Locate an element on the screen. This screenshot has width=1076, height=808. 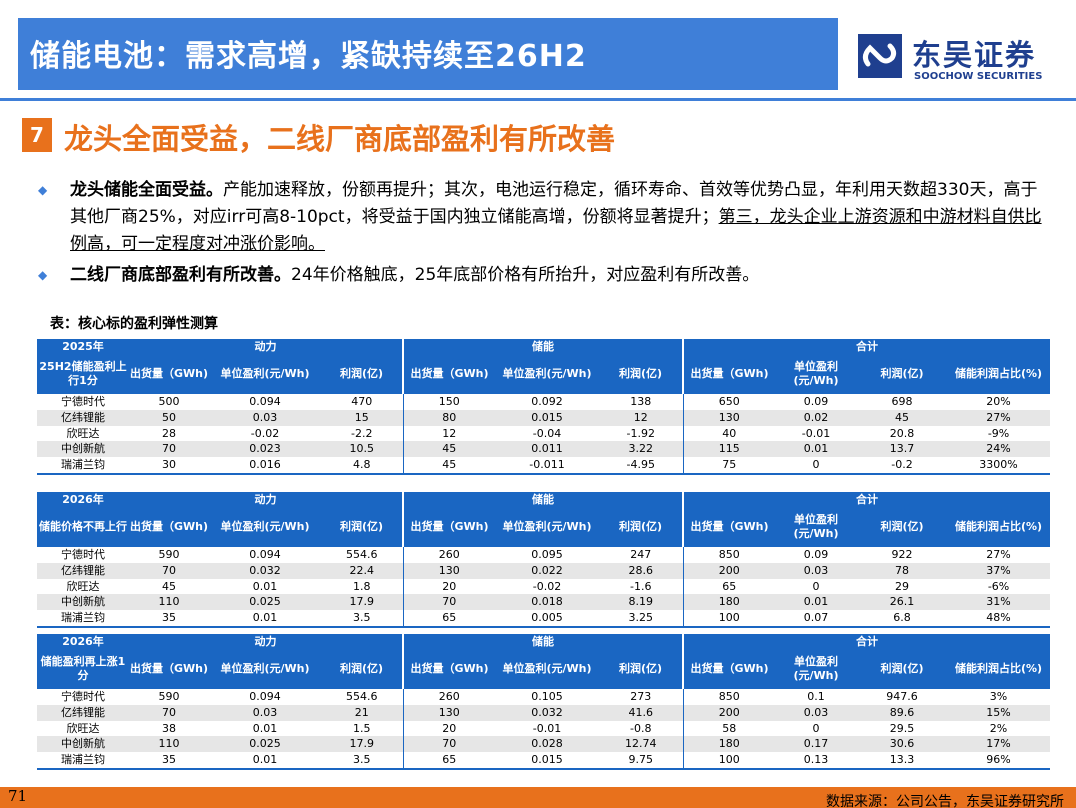
cell-p_profit: 1.8 is located at coordinates (362, 586).